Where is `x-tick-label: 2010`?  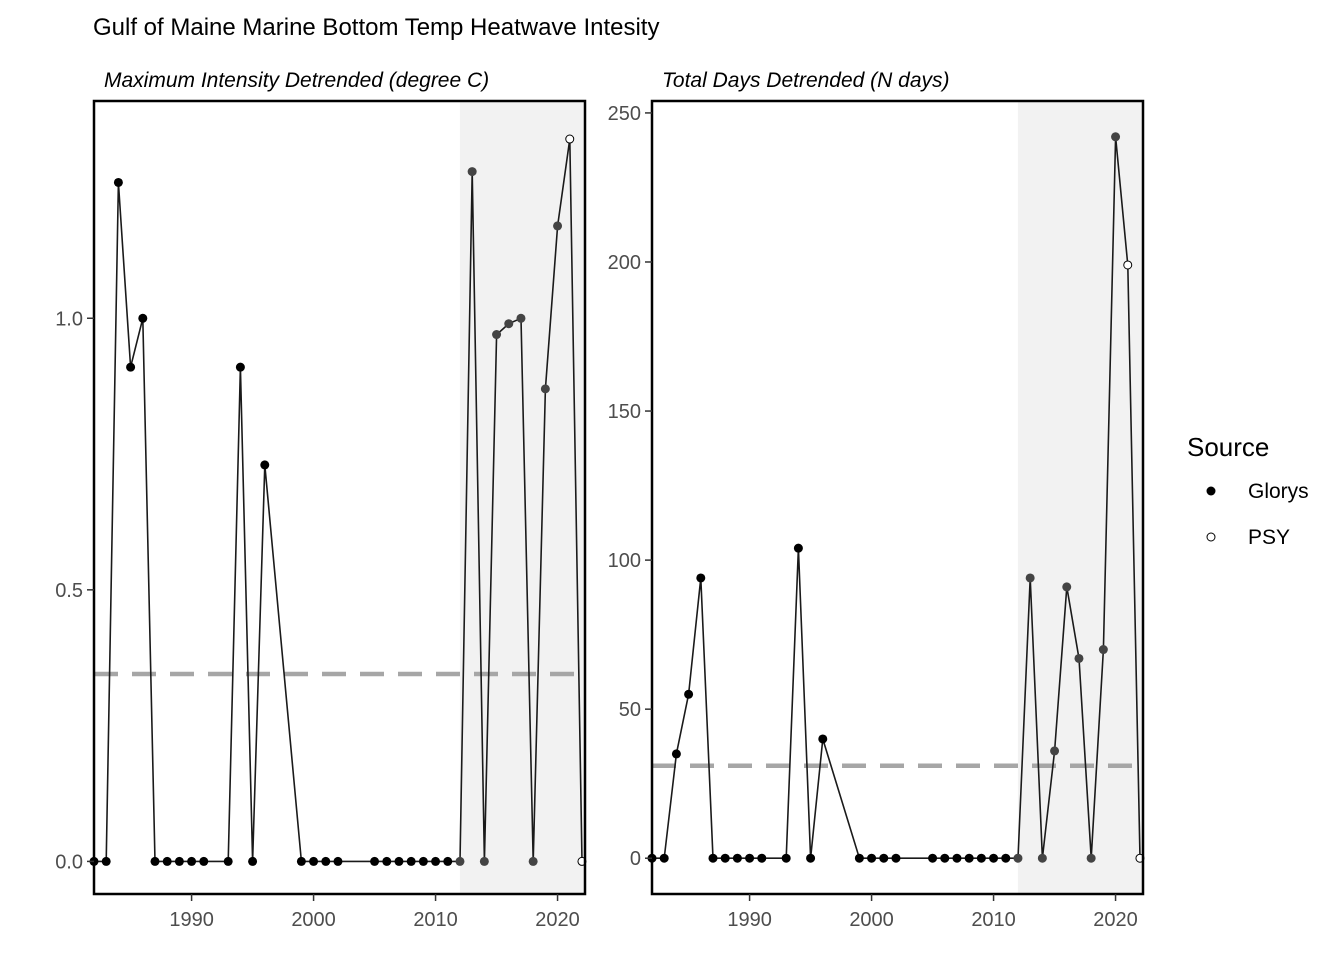 x-tick-label: 2010 is located at coordinates (435, 920).